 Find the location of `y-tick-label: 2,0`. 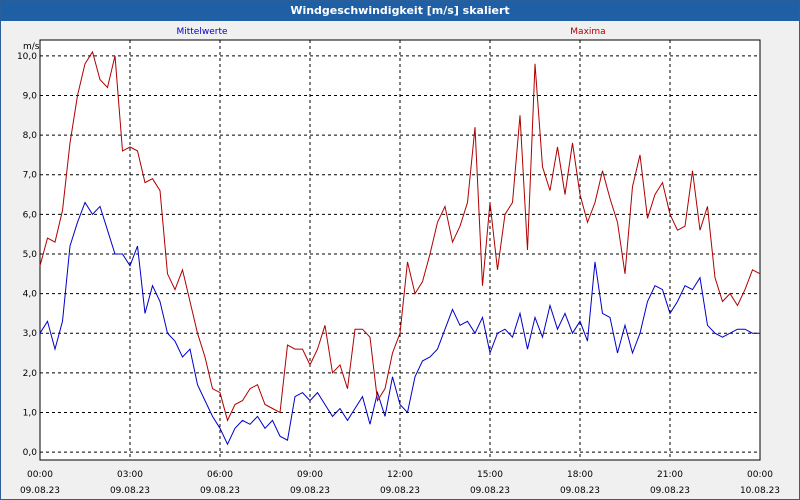

y-tick-label: 2,0 is located at coordinates (30, 374).